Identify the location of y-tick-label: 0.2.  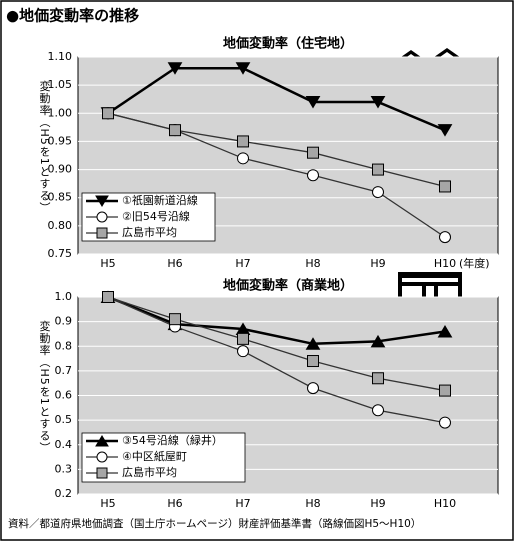
(64, 493).